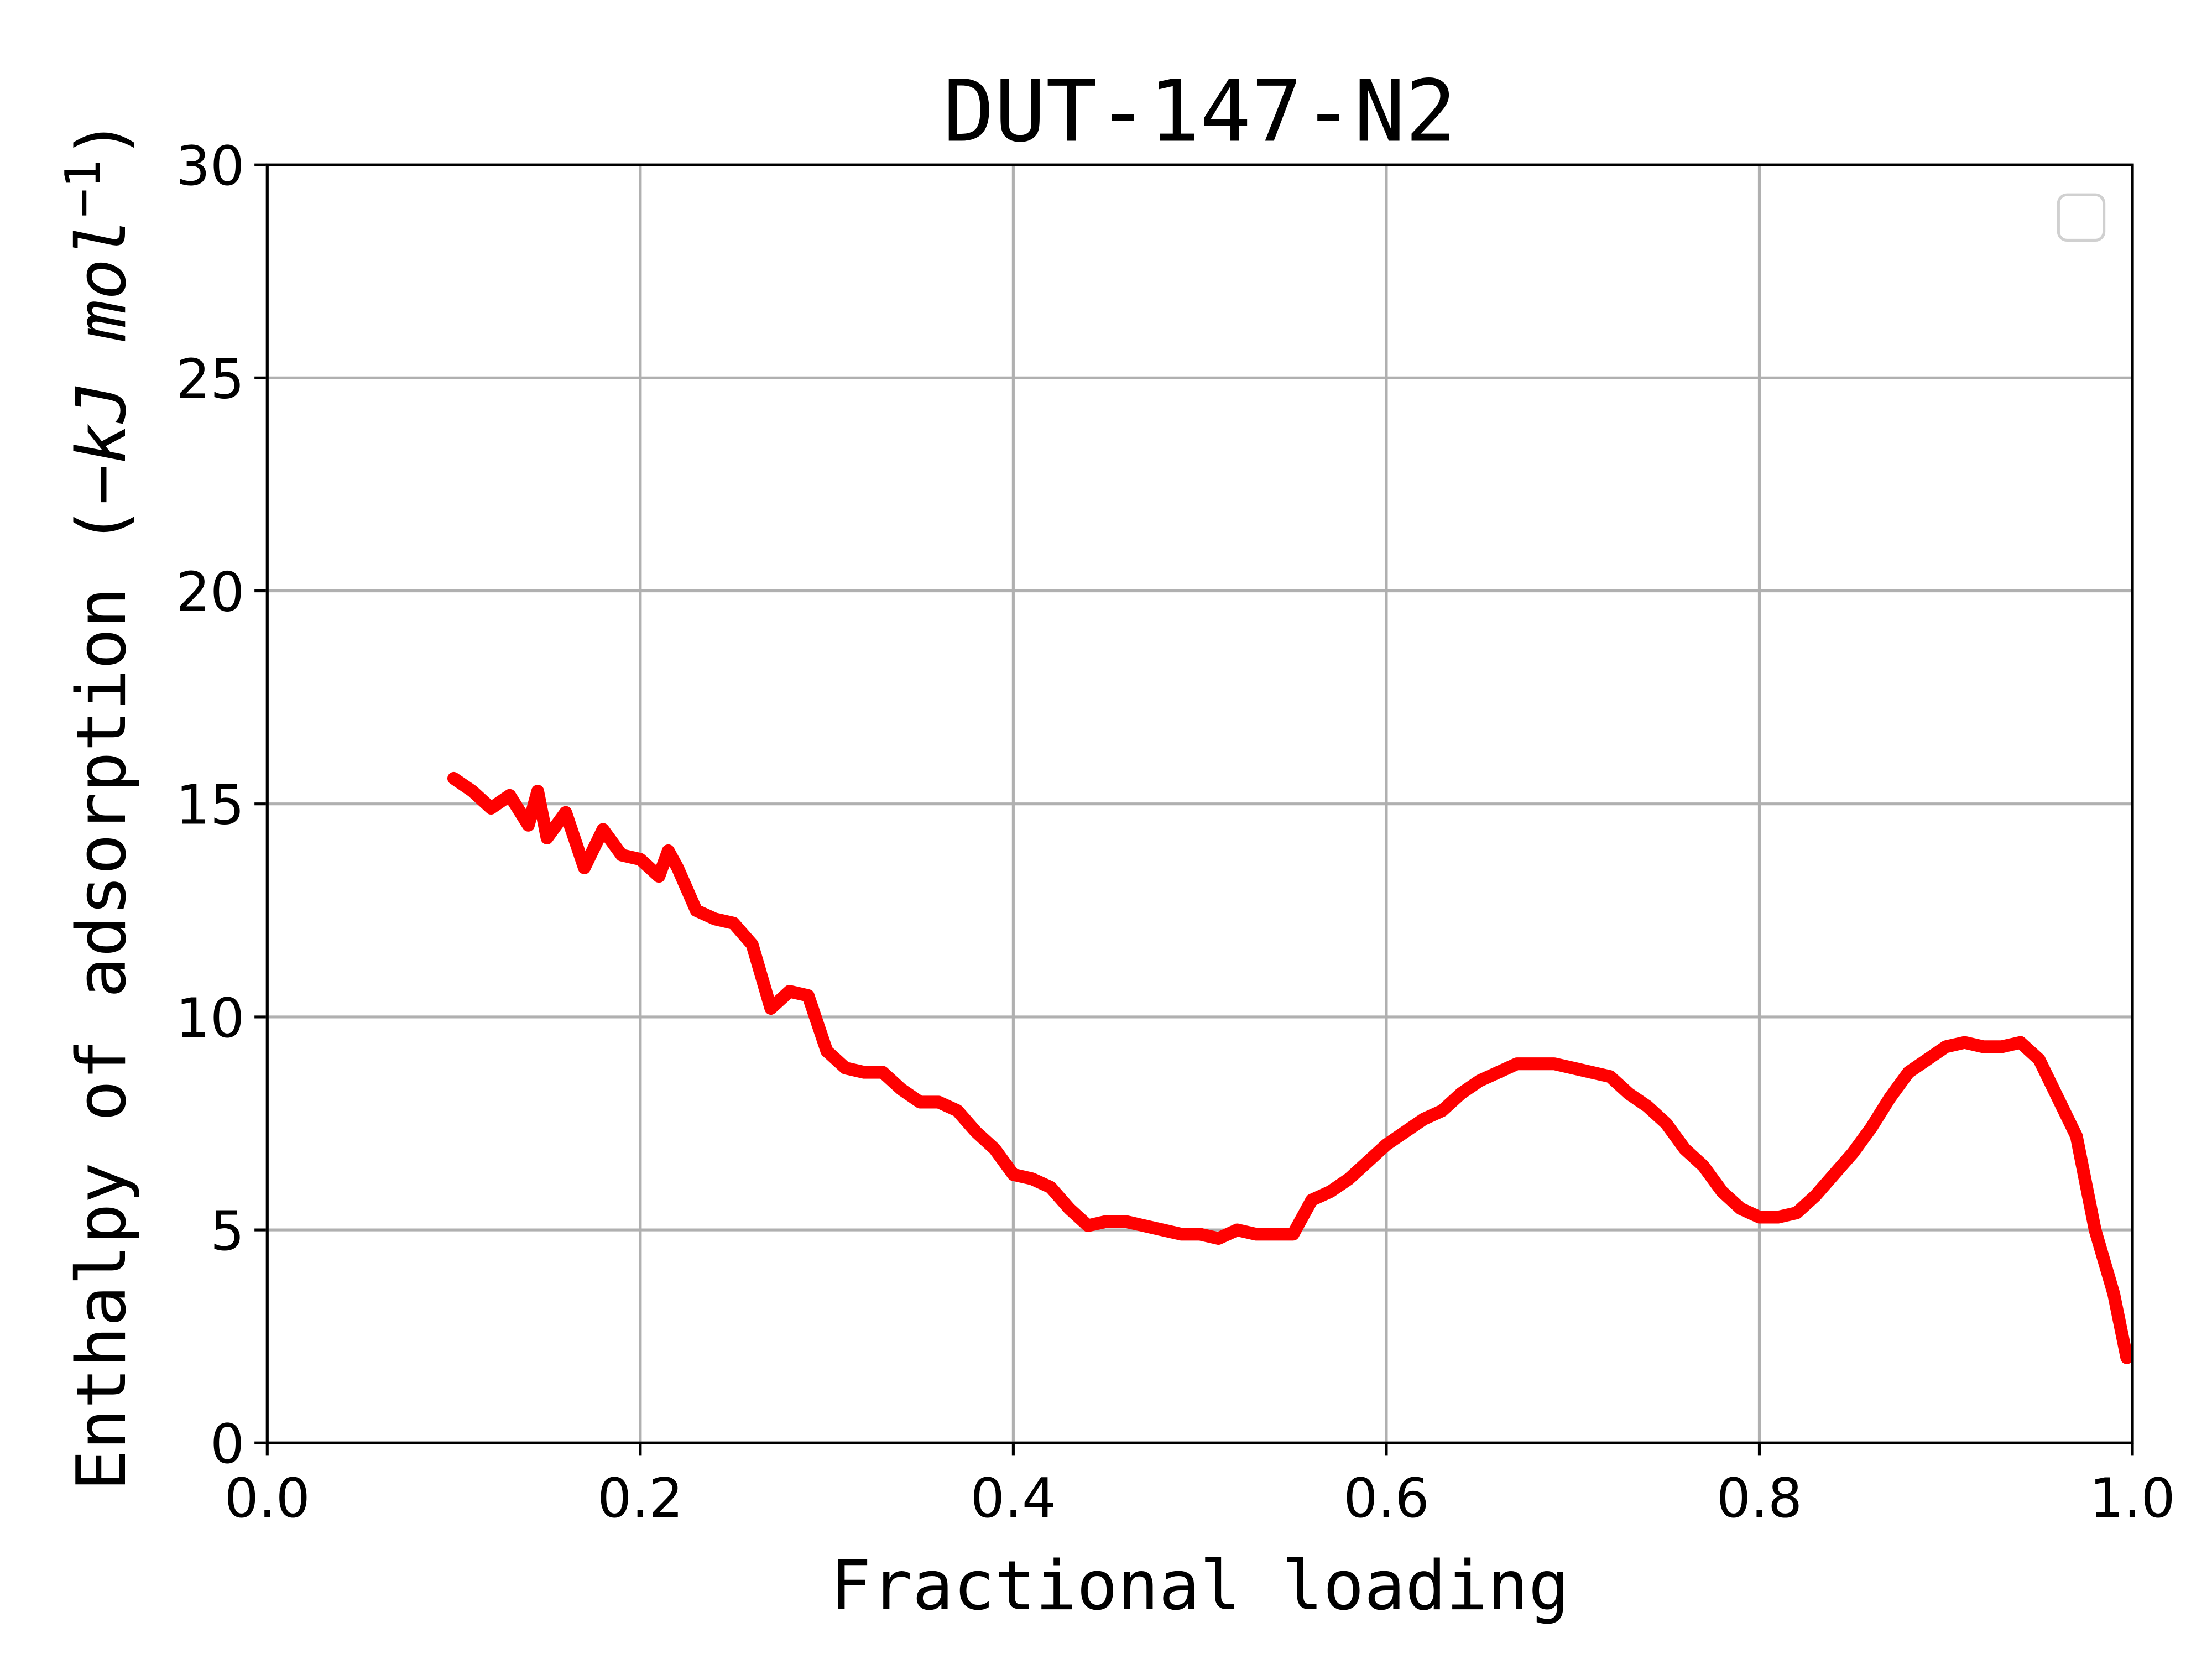 The image size is (2212, 1659). Describe the element at coordinates (1200, 111) in the screenshot. I see `chart-title: DUT-147-N2` at that location.